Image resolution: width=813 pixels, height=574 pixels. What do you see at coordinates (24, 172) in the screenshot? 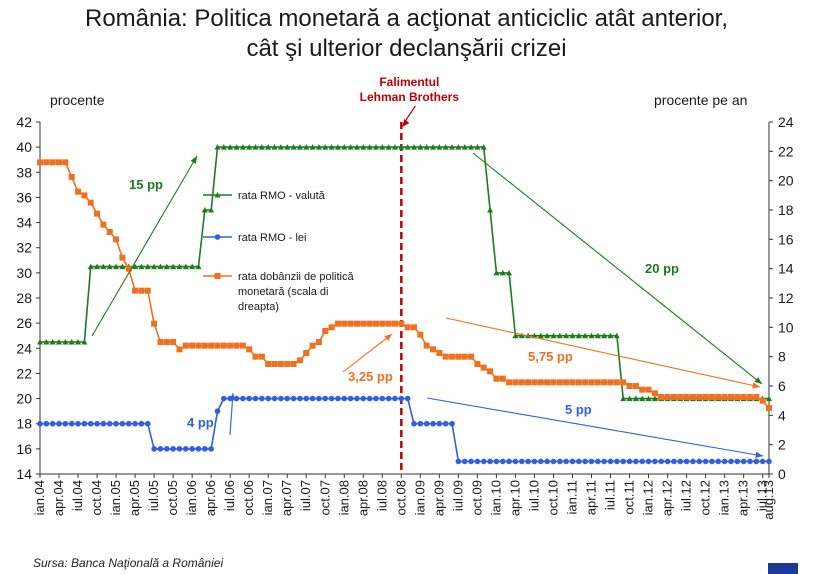
I see `y-left-tick-label: 38` at bounding box center [24, 172].